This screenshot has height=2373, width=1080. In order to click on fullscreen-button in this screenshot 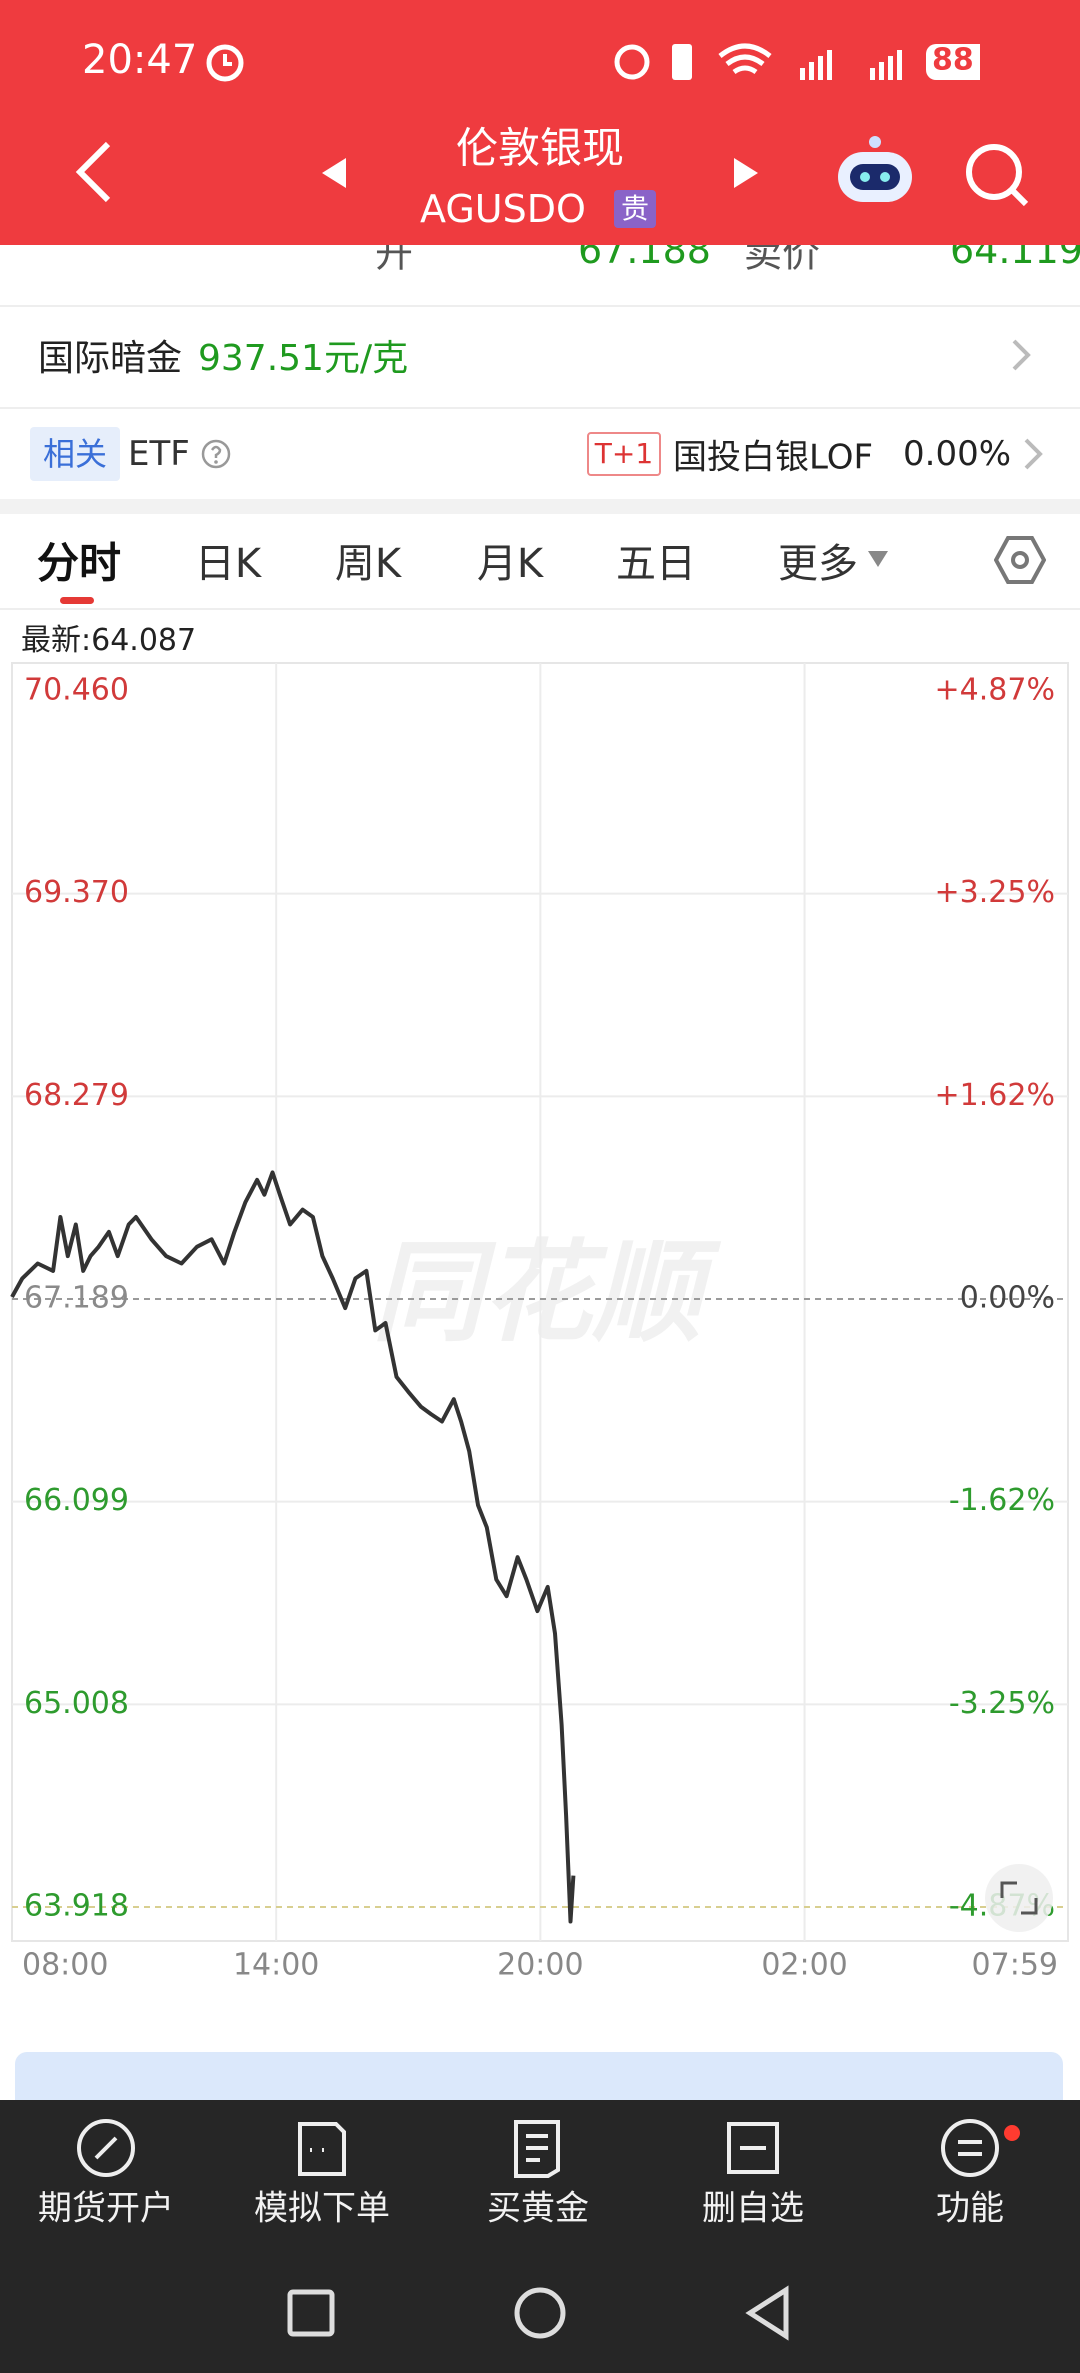, I will do `click(1019, 1898)`.